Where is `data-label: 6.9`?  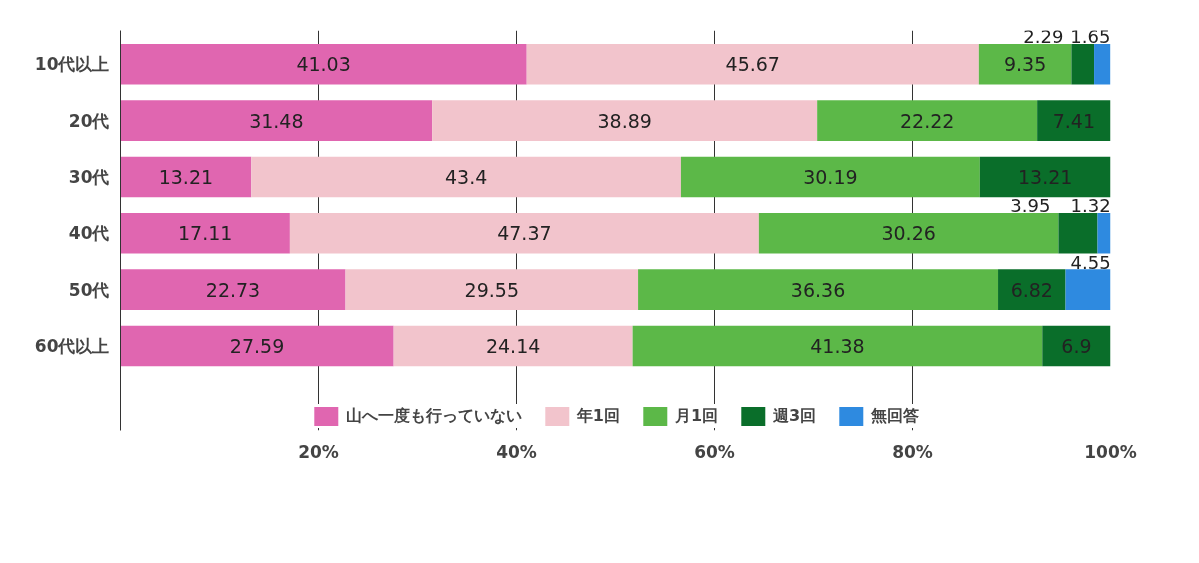
data-label: 6.9 is located at coordinates (1076, 345).